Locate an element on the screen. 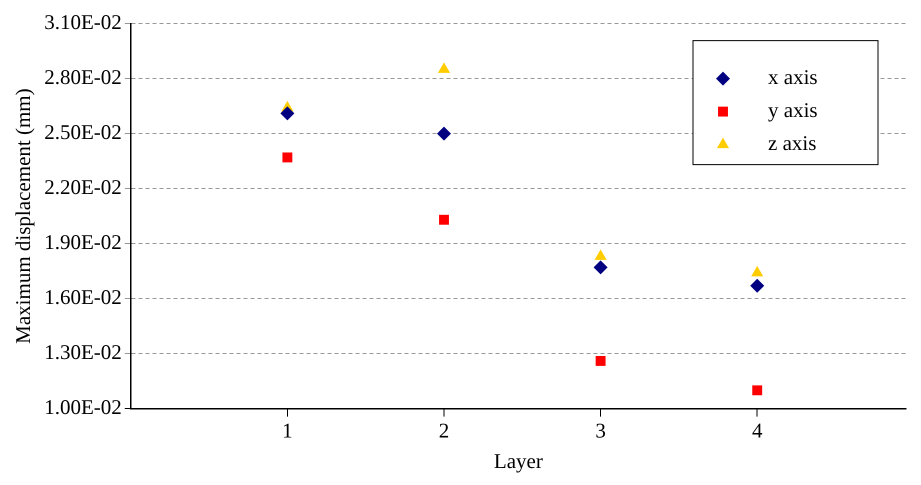 Image resolution: width=921 pixels, height=485 pixels. legend-label: y axis is located at coordinates (793, 110).